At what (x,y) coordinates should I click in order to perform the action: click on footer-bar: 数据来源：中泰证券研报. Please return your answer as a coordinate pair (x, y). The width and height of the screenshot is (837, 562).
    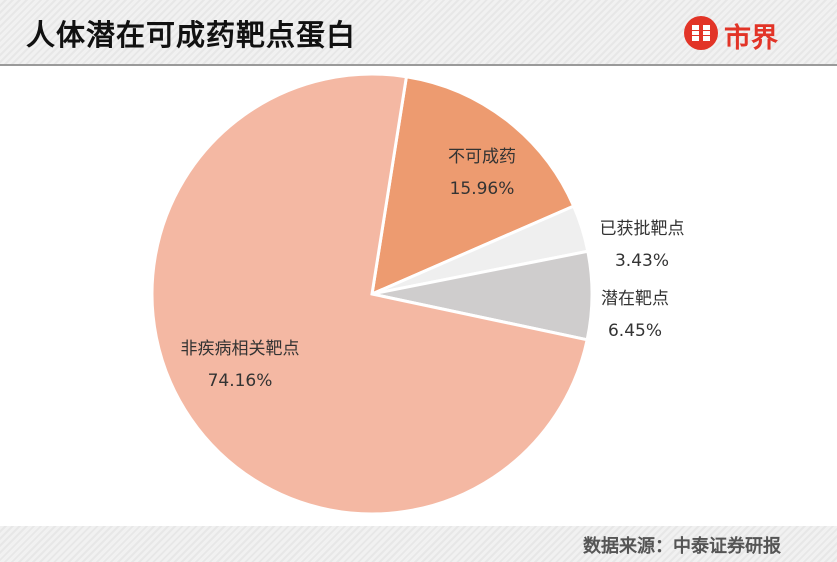
    Looking at the image, I should click on (418, 544).